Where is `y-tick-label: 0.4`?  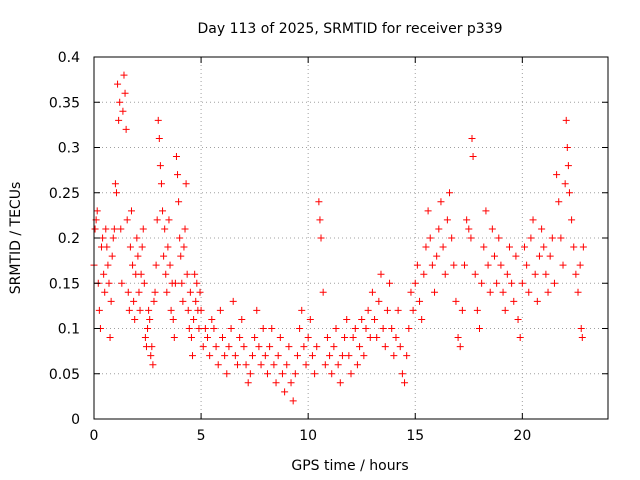
y-tick-label: 0.4 is located at coordinates (69, 58).